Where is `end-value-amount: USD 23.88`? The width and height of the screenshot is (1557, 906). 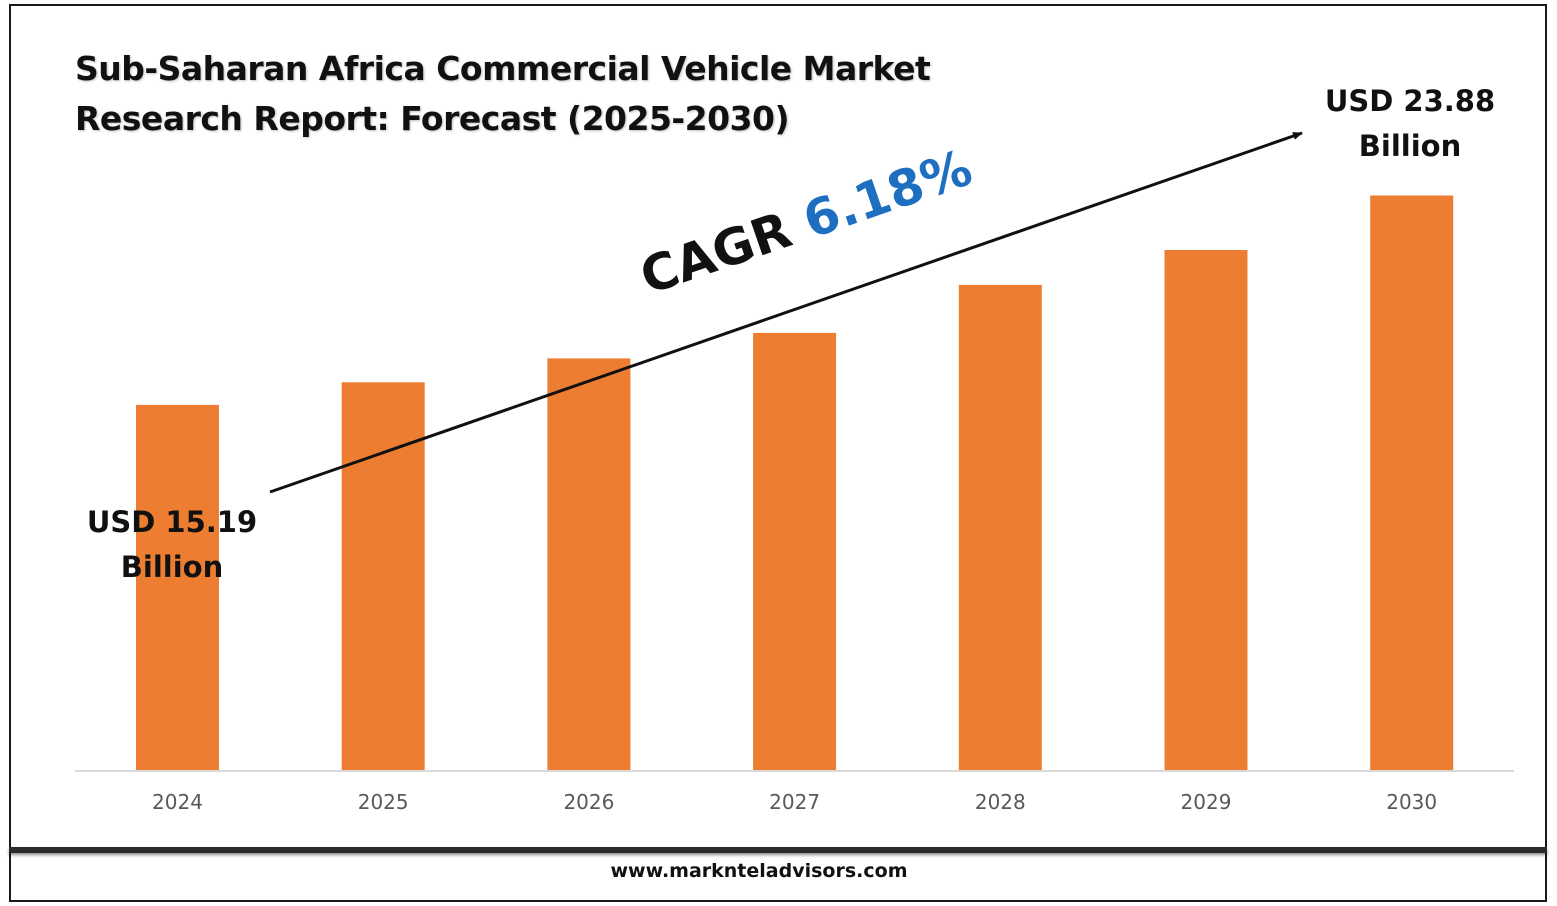
end-value-amount: USD 23.88 is located at coordinates (1410, 101).